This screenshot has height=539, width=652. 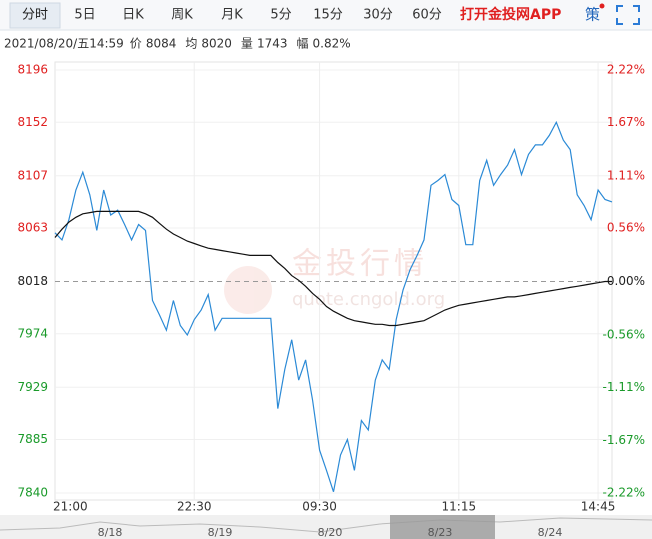 What do you see at coordinates (626, 228) in the screenshot?
I see `y2-tick-label: 0.56%` at bounding box center [626, 228].